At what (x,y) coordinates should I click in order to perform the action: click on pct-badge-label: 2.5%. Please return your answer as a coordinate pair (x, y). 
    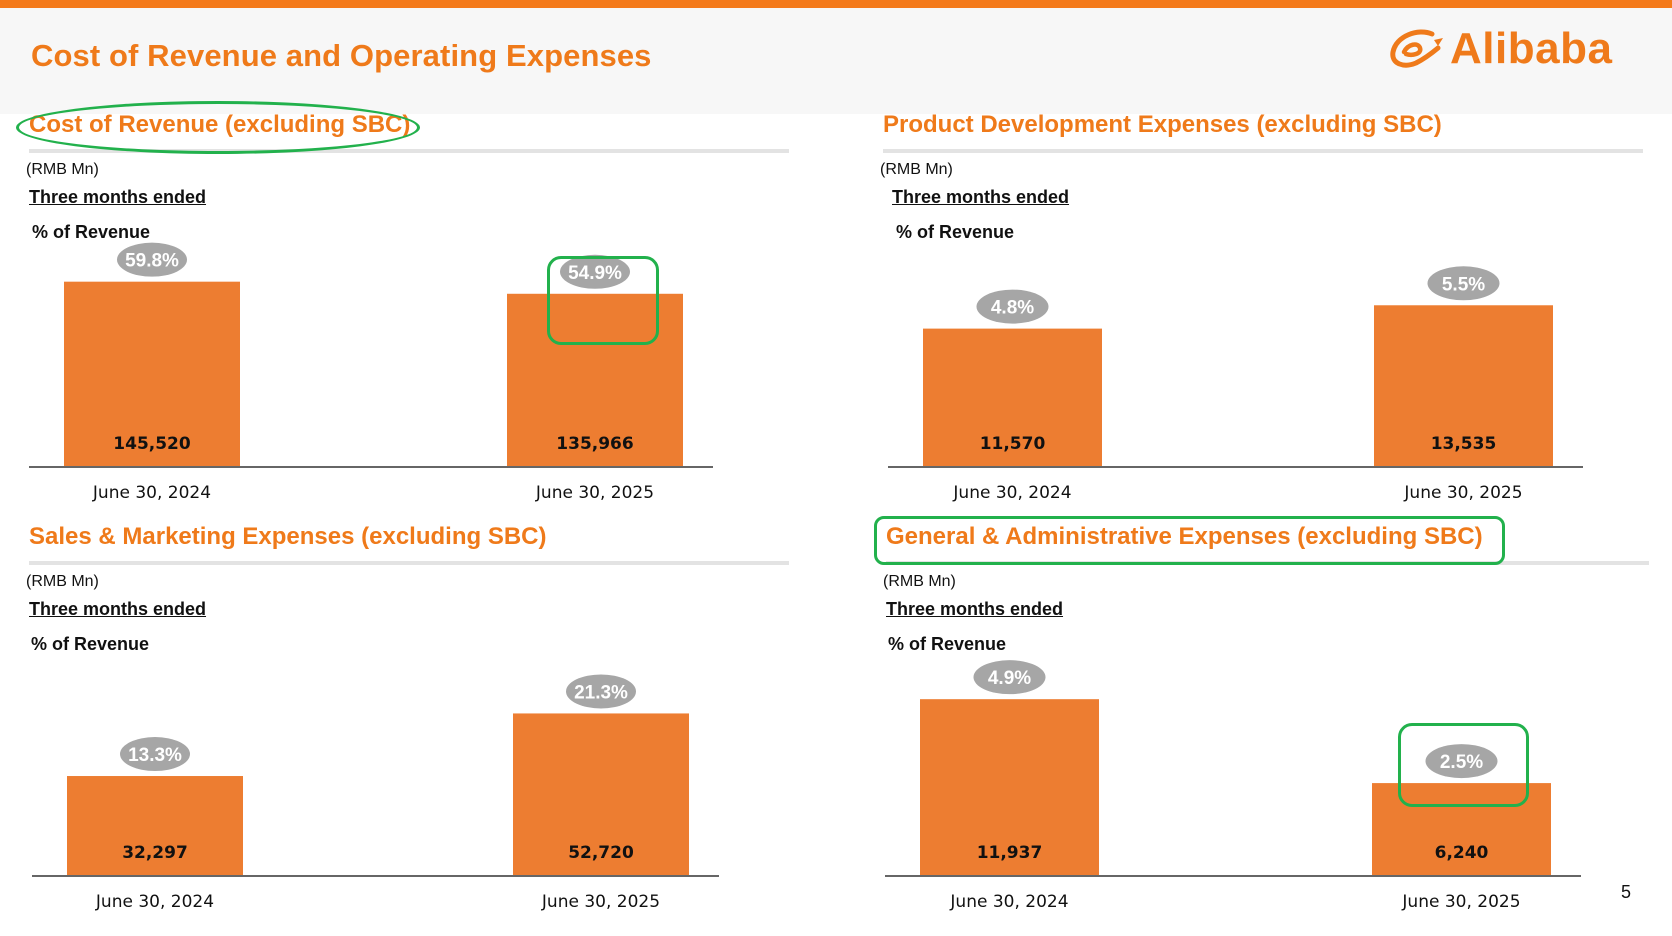
    Looking at the image, I should click on (1461, 762).